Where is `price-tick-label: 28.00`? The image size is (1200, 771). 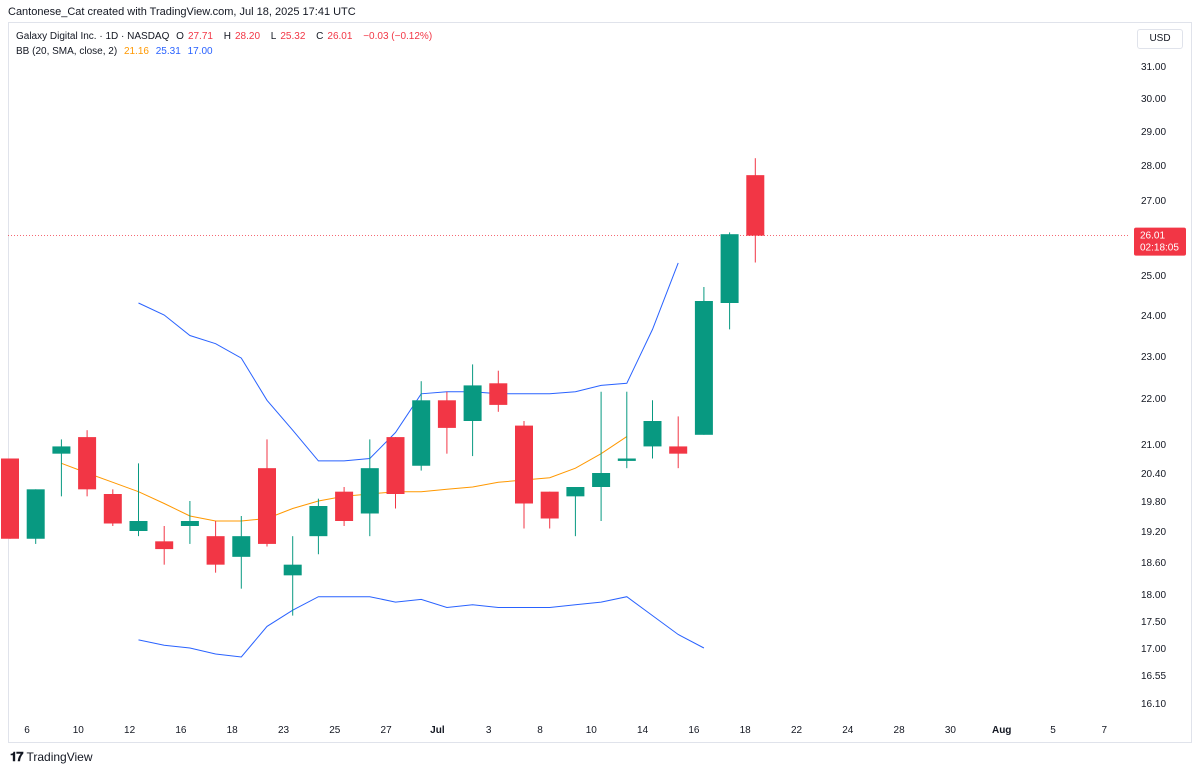
price-tick-label: 28.00 is located at coordinates (1153, 166).